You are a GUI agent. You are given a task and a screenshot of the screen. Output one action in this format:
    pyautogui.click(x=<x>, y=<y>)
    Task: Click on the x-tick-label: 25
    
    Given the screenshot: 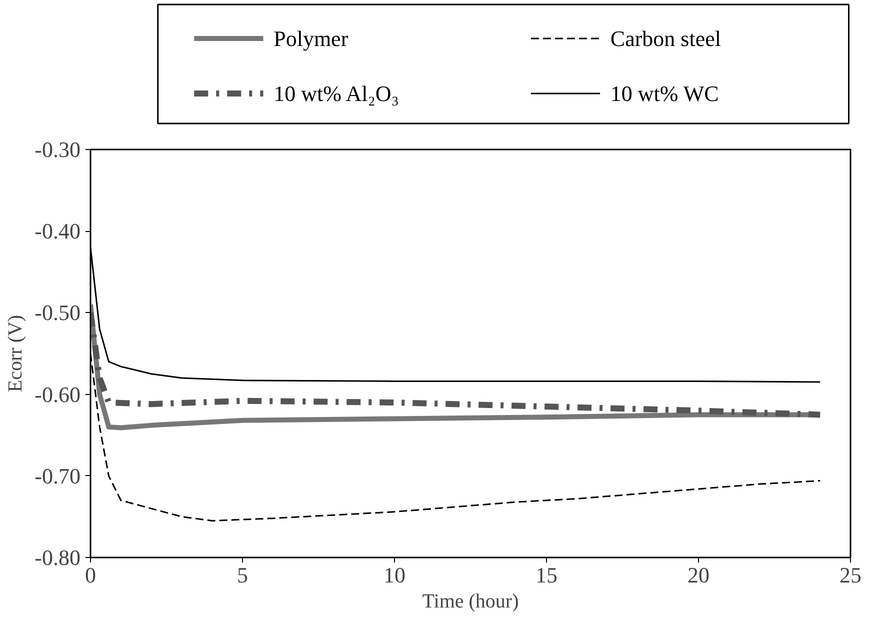 What is the action you would take?
    pyautogui.click(x=851, y=575)
    